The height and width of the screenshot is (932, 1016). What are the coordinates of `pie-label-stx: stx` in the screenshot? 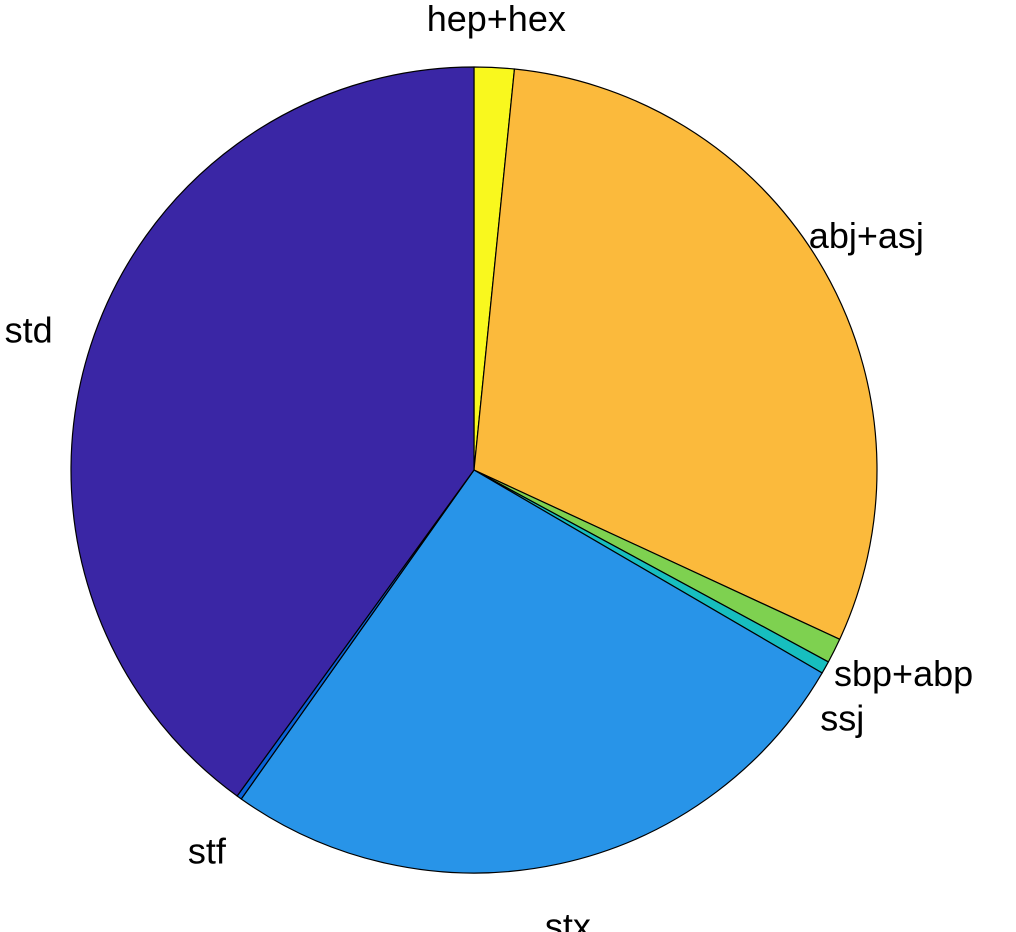 It's located at (568, 918).